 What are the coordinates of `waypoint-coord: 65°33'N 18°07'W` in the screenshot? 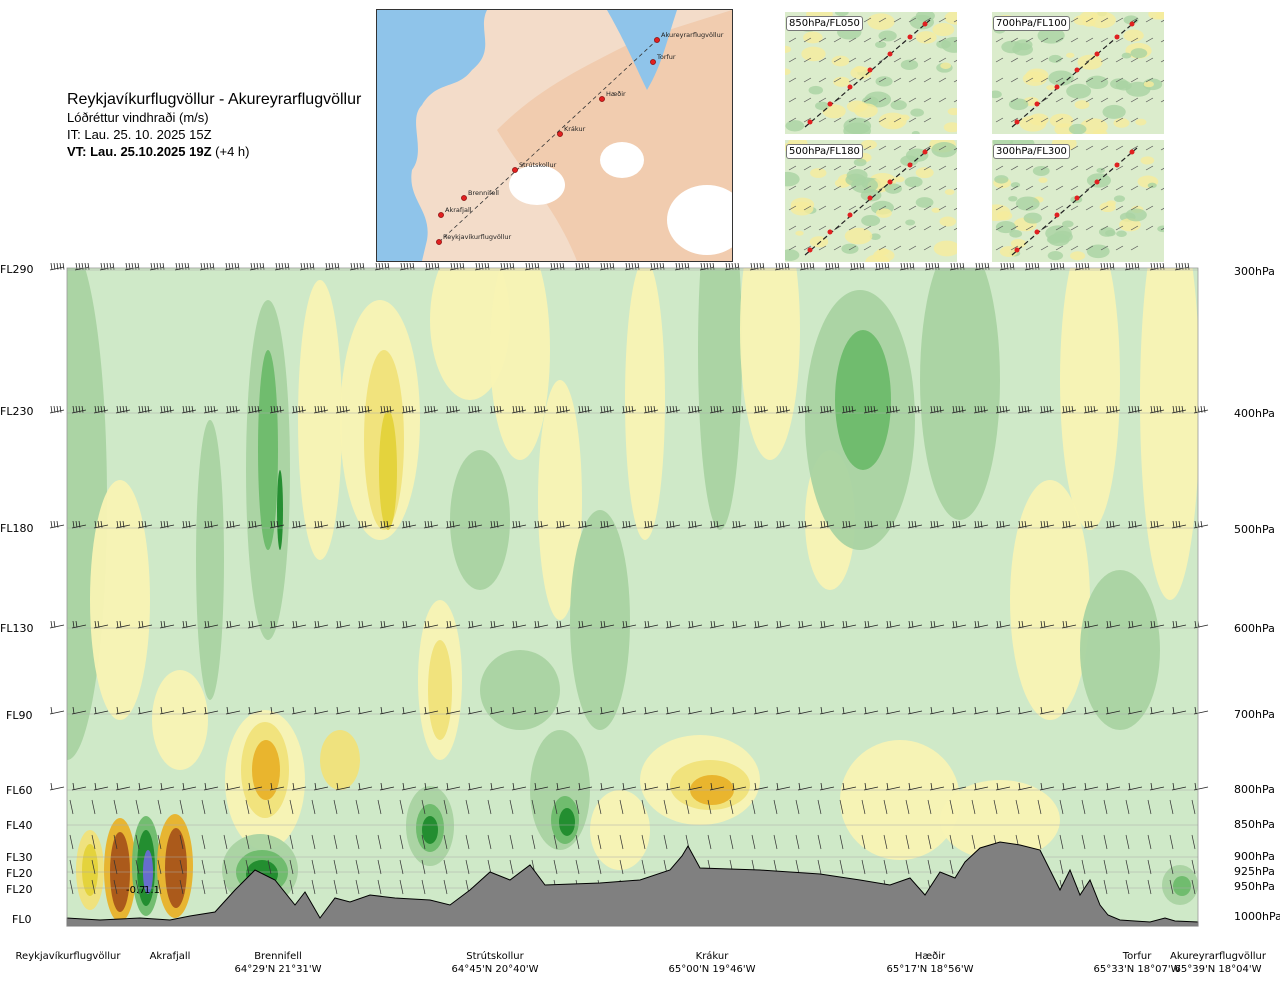 It's located at (1137, 969).